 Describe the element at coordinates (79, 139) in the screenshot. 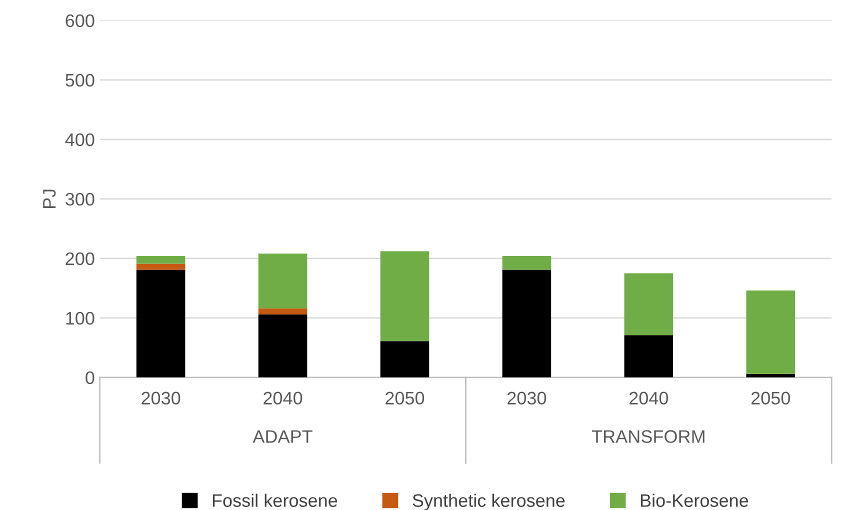

I see `y-tick-label: 400` at that location.